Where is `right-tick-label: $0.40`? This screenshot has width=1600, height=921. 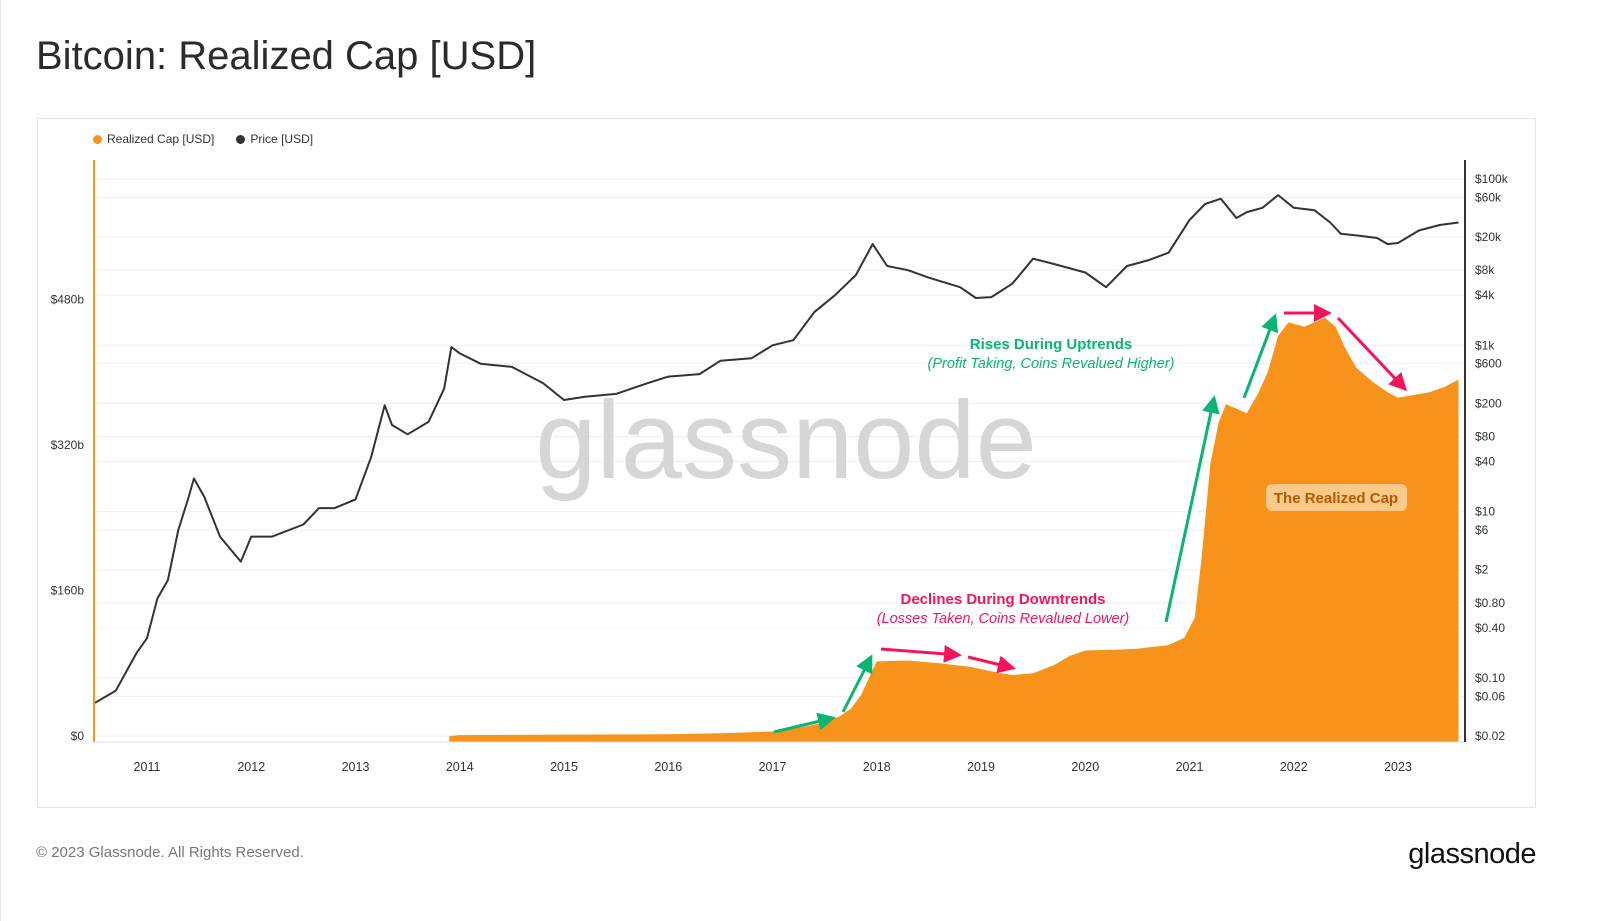 right-tick-label: $0.40 is located at coordinates (1490, 628).